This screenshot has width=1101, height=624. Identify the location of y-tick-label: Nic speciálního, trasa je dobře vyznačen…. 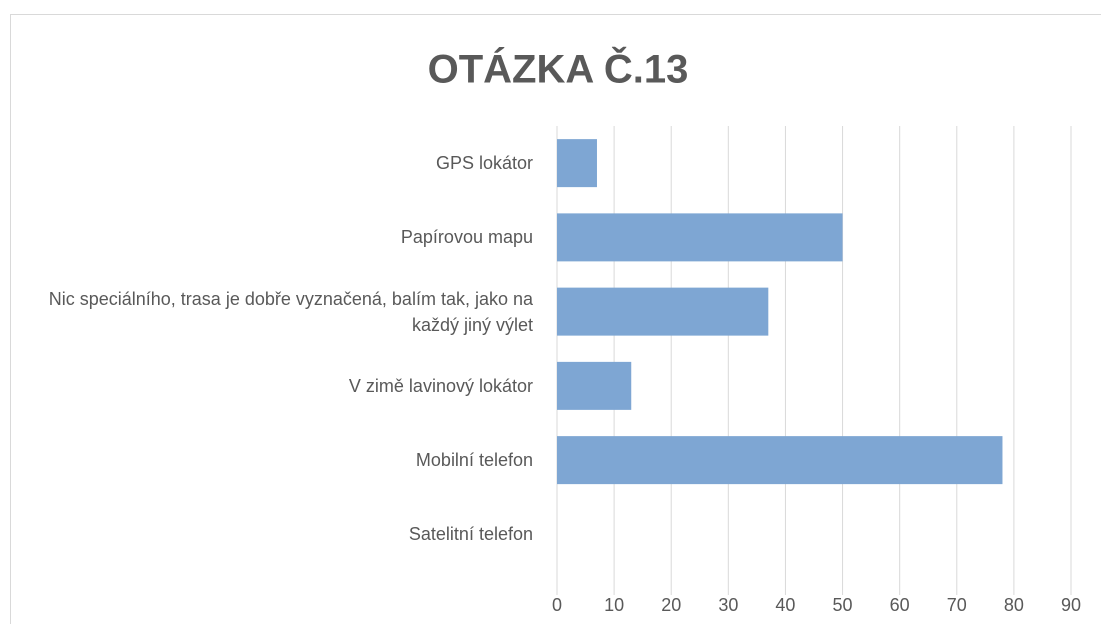
(290, 311).